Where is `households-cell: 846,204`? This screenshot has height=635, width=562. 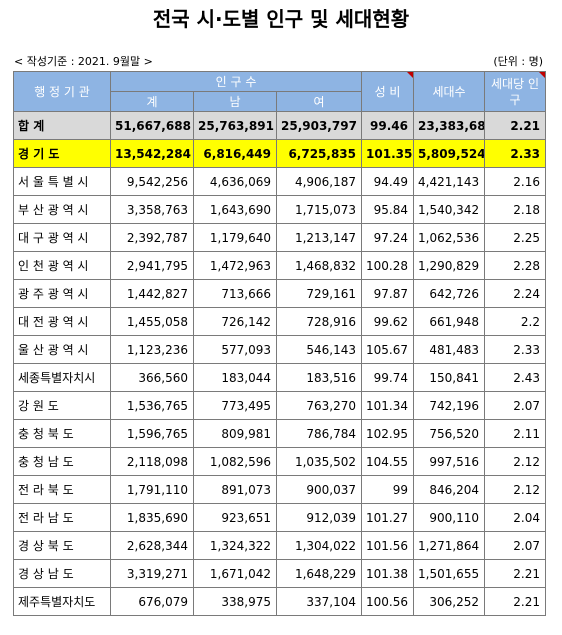
households-cell: 846,204 is located at coordinates (449, 489).